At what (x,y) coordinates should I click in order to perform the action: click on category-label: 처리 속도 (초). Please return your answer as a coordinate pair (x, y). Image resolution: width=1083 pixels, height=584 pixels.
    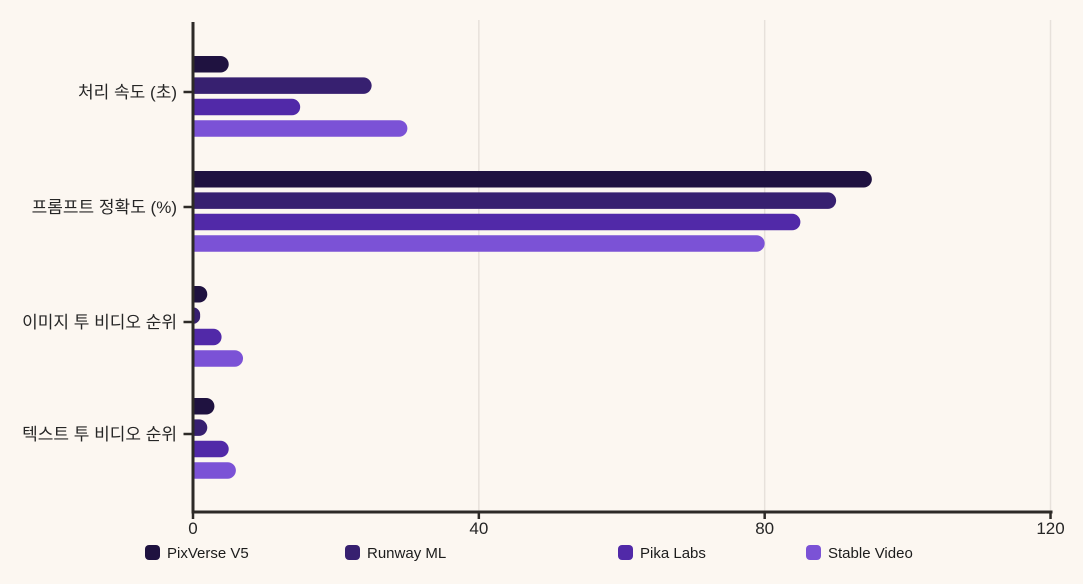
    Looking at the image, I should click on (127, 92).